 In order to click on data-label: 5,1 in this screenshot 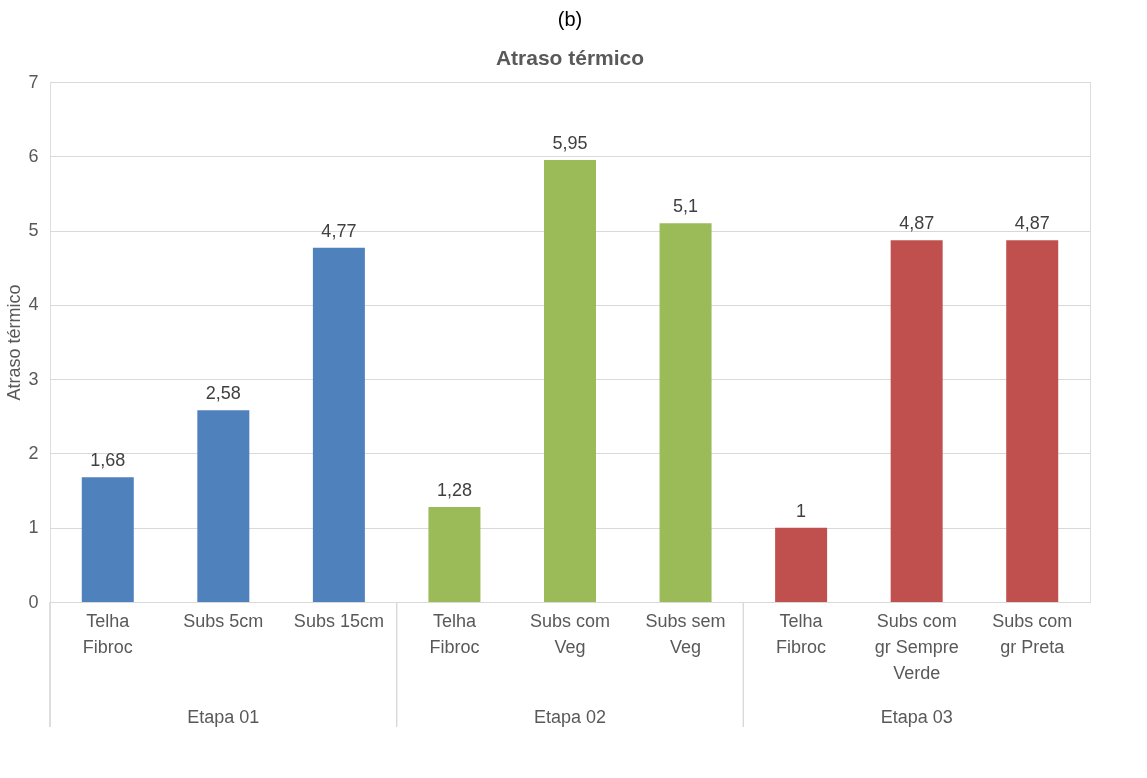, I will do `click(686, 206)`.